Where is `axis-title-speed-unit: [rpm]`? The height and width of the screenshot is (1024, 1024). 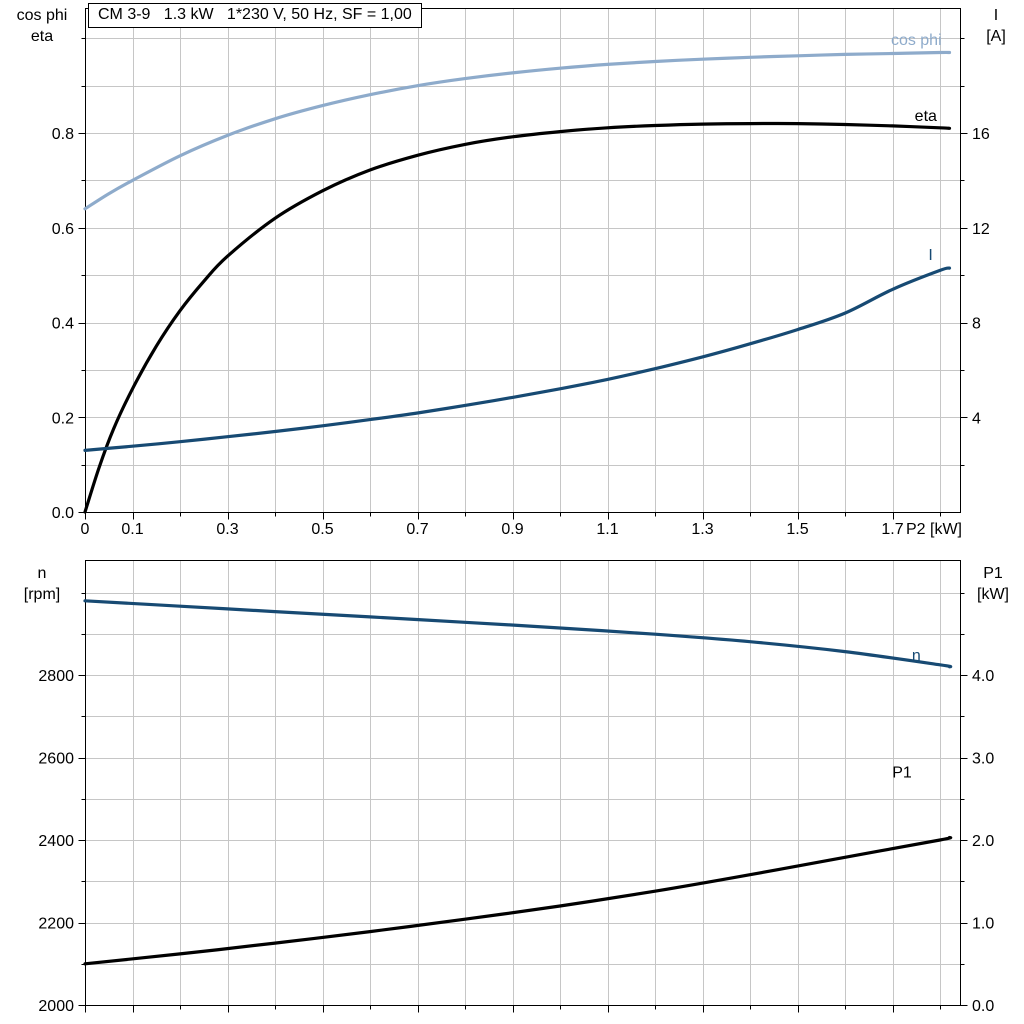
axis-title-speed-unit: [rpm] is located at coordinates (42, 594).